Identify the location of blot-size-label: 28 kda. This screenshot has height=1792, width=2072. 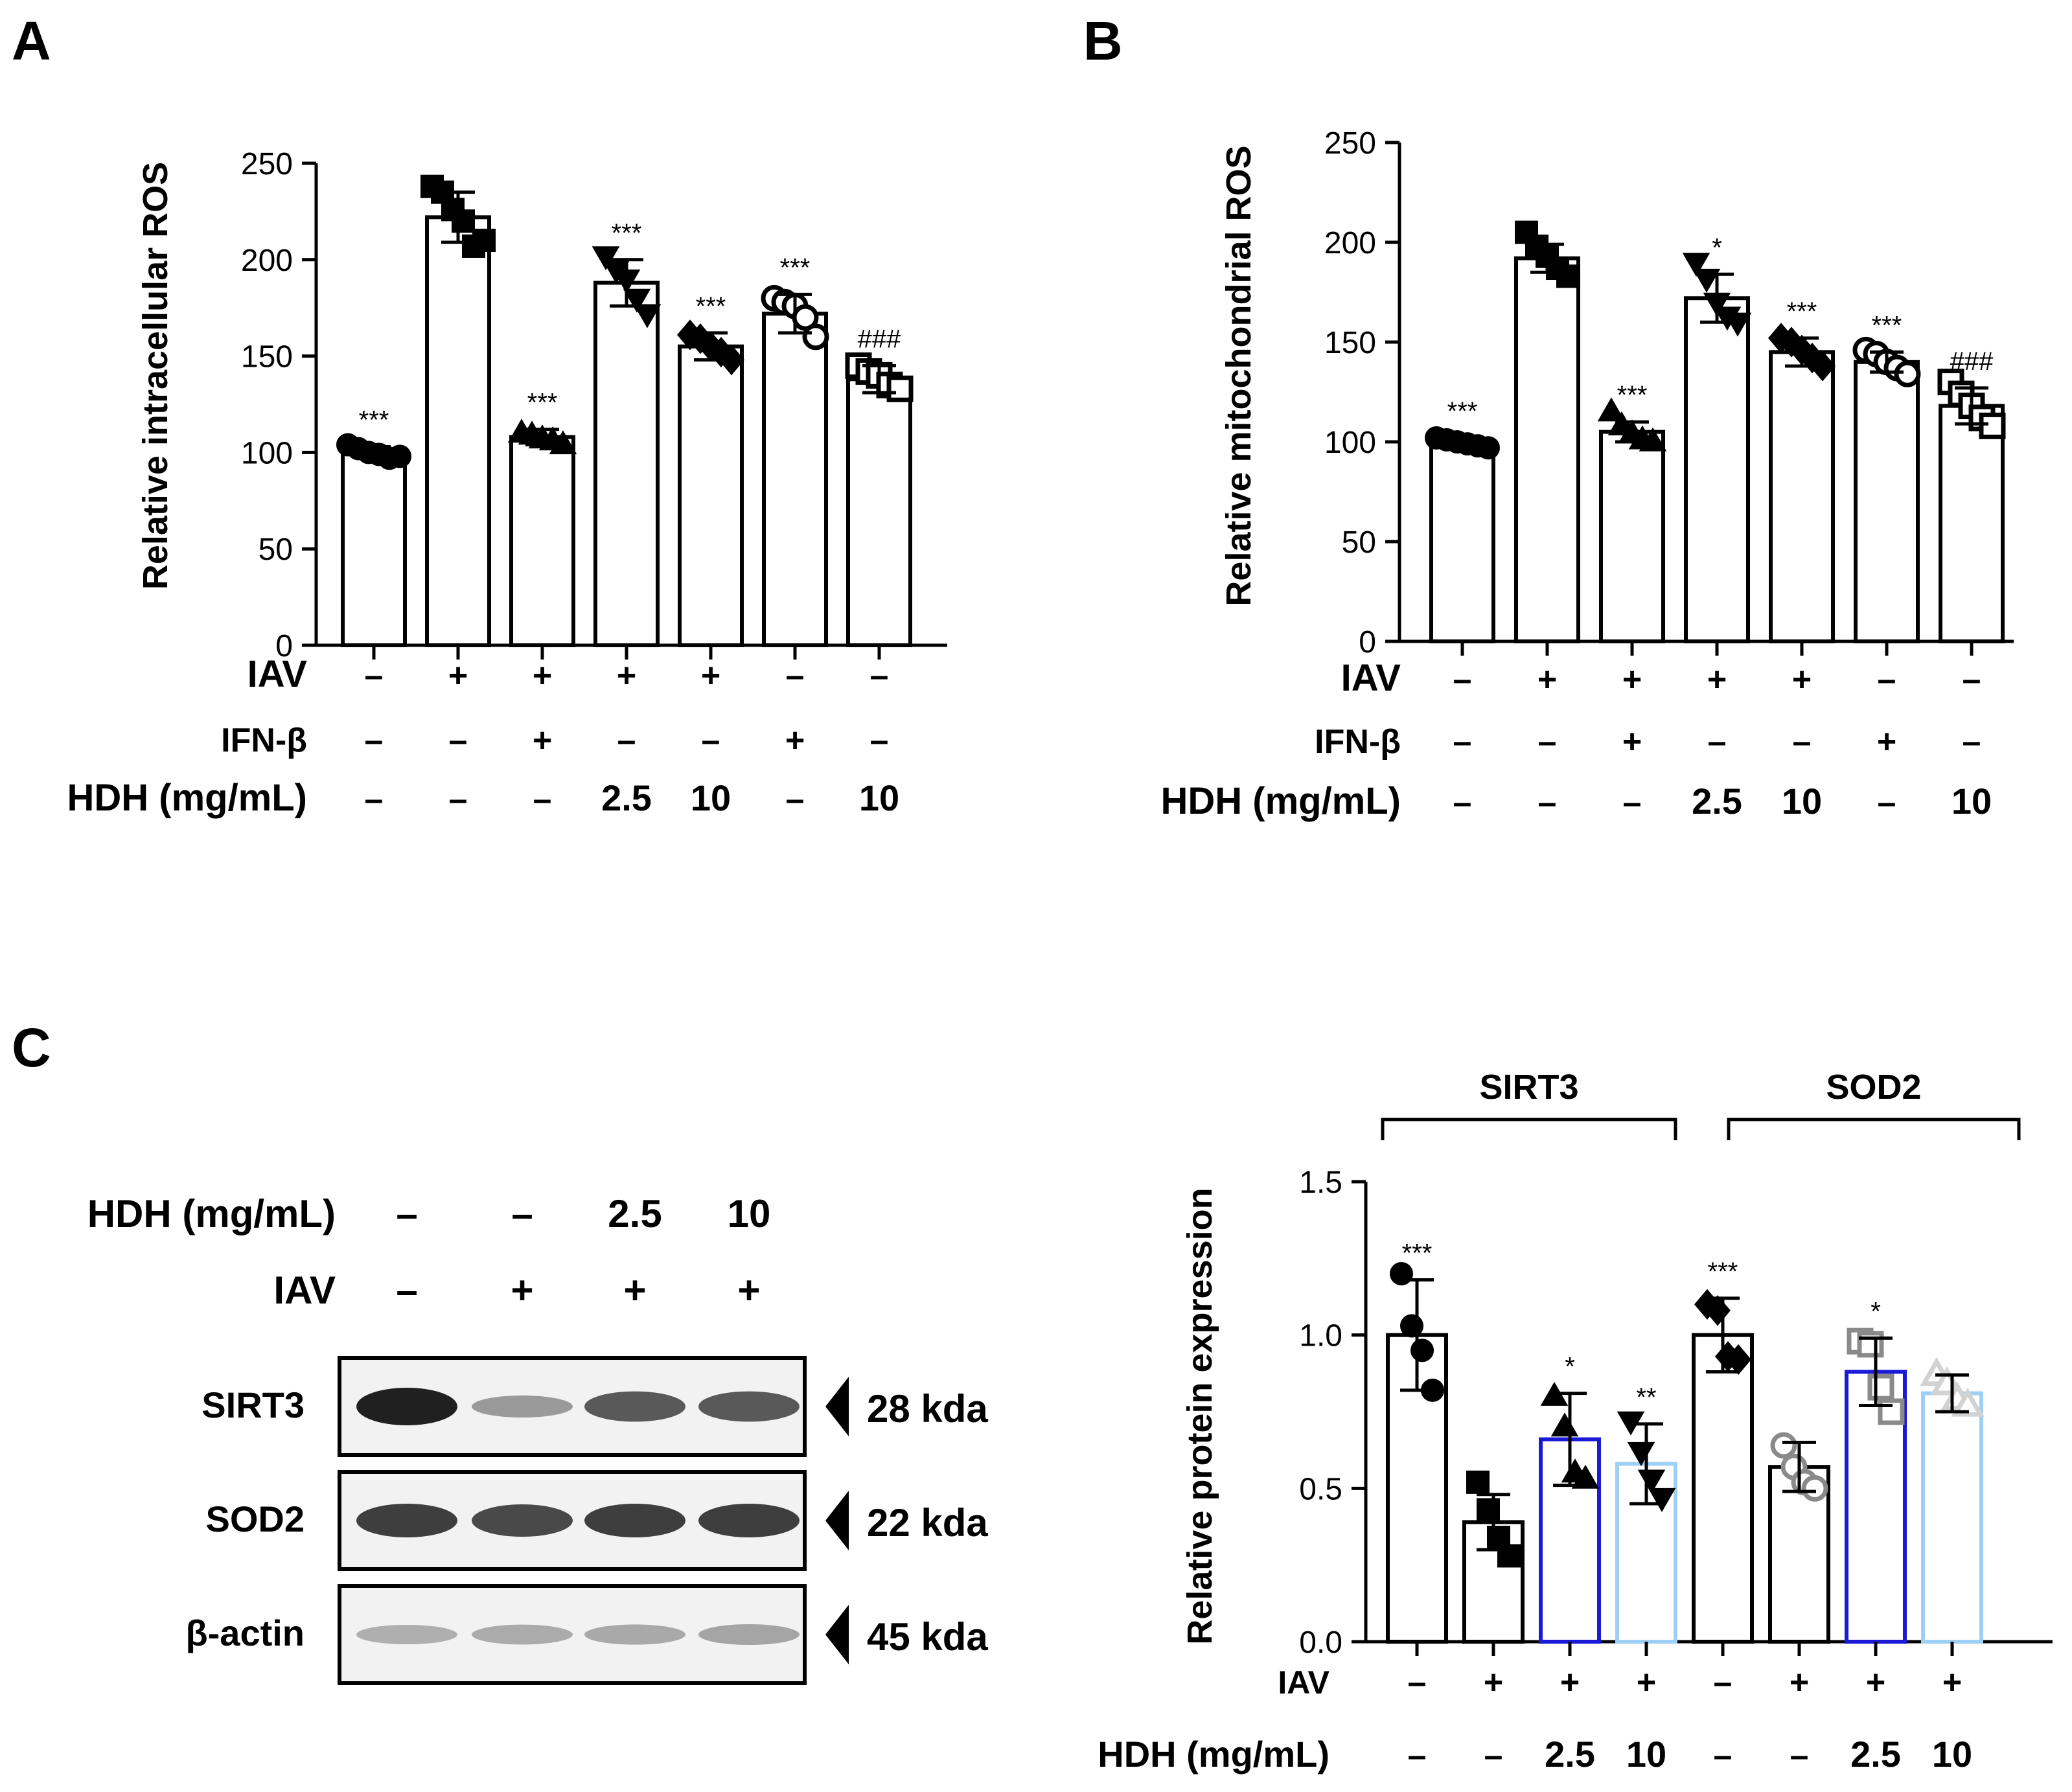
(928, 1408).